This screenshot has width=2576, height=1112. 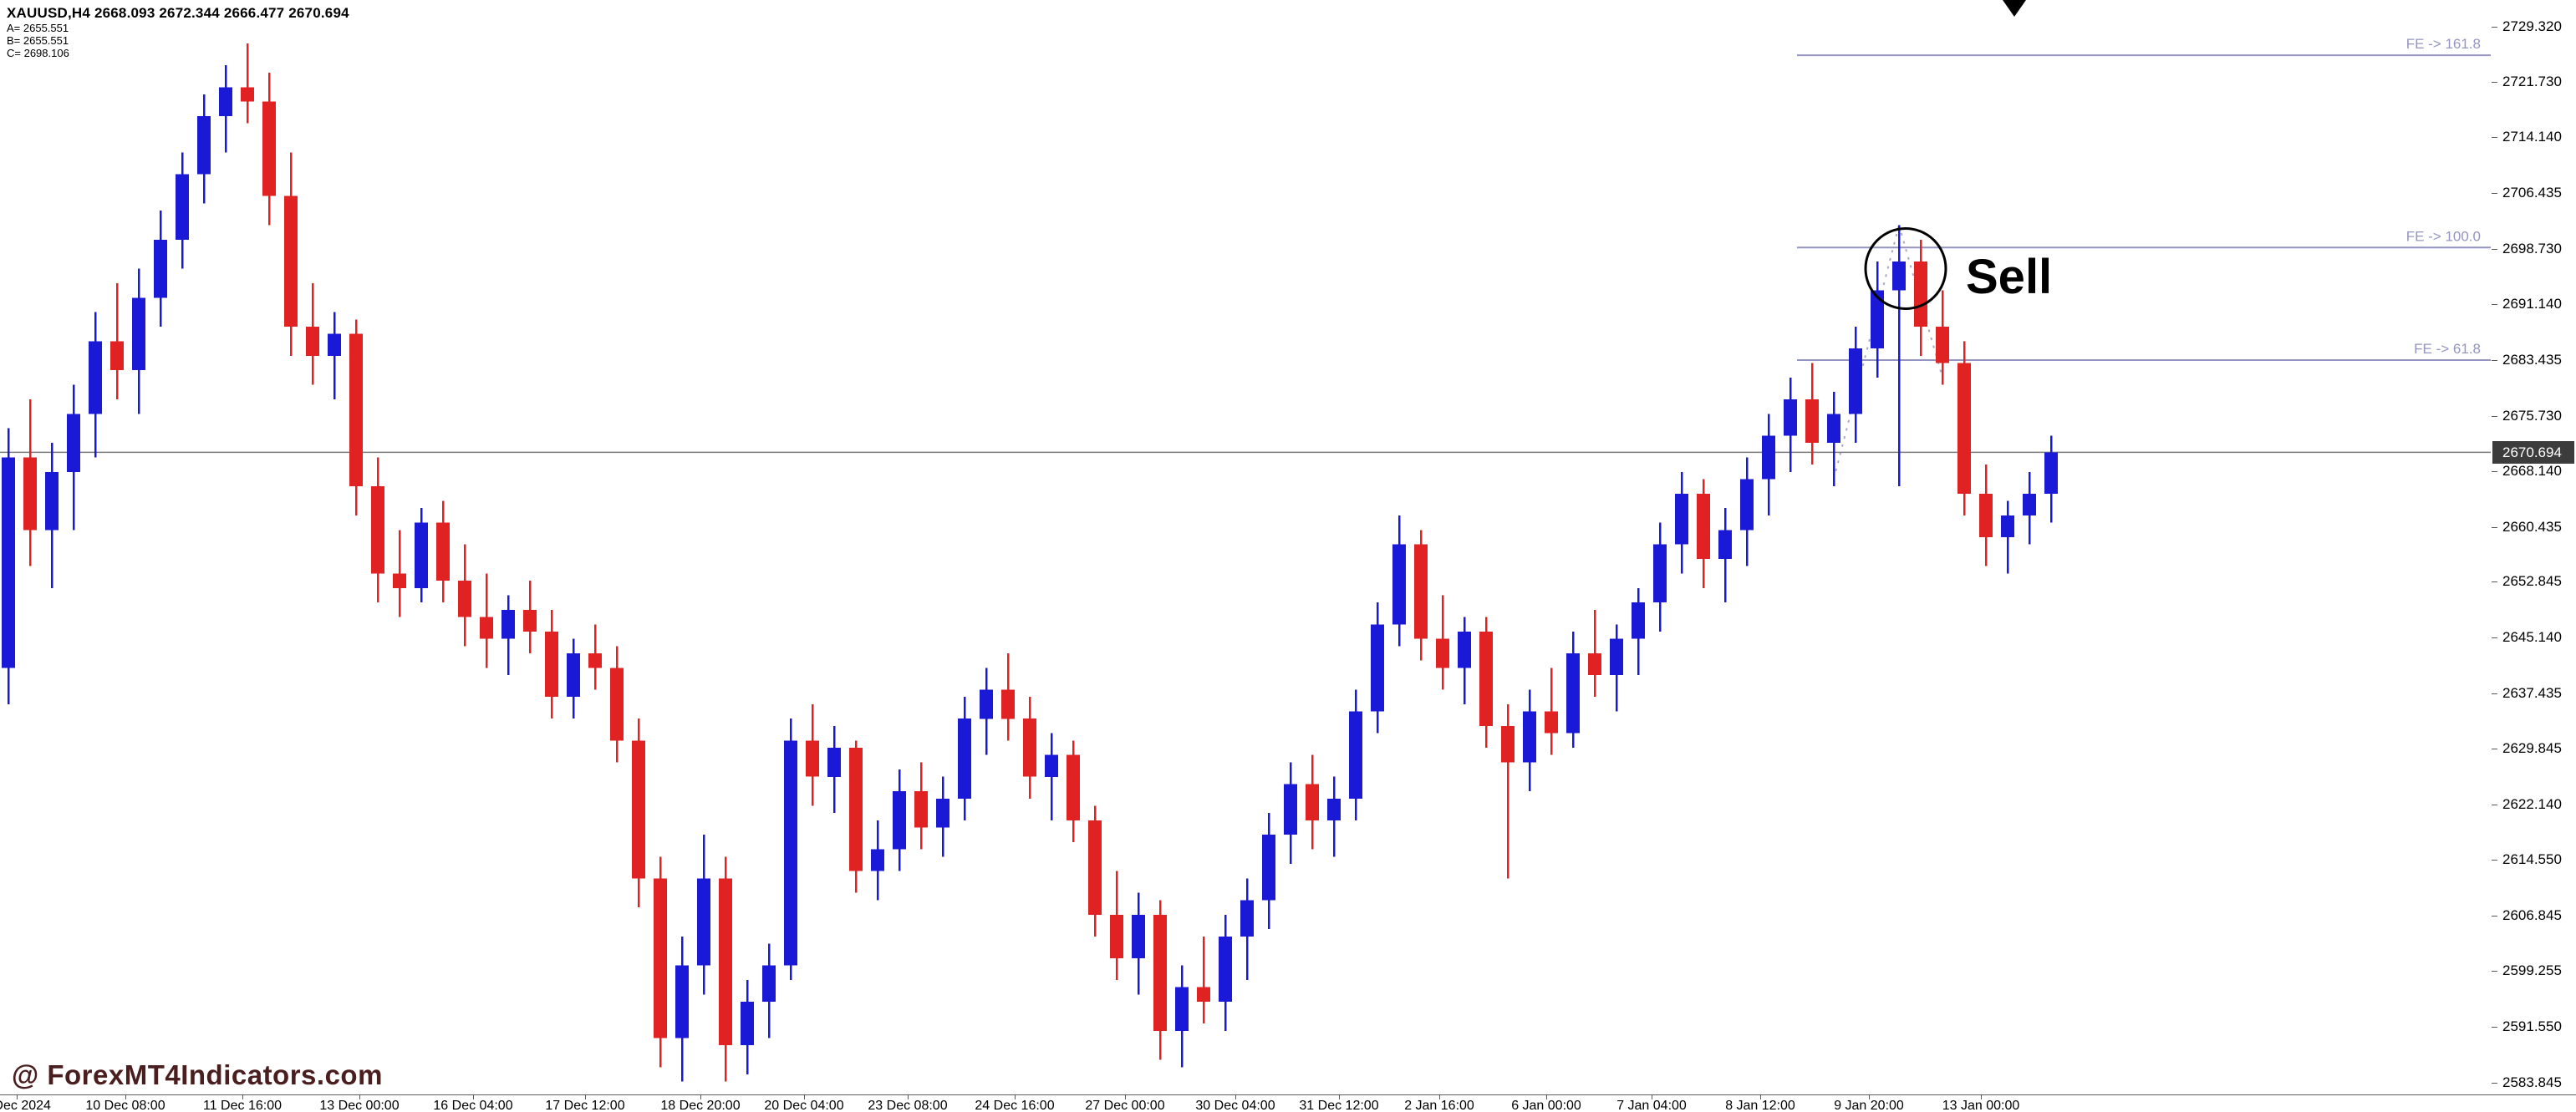 I want to click on price-axis-label: 2729.320, so click(x=2532, y=26).